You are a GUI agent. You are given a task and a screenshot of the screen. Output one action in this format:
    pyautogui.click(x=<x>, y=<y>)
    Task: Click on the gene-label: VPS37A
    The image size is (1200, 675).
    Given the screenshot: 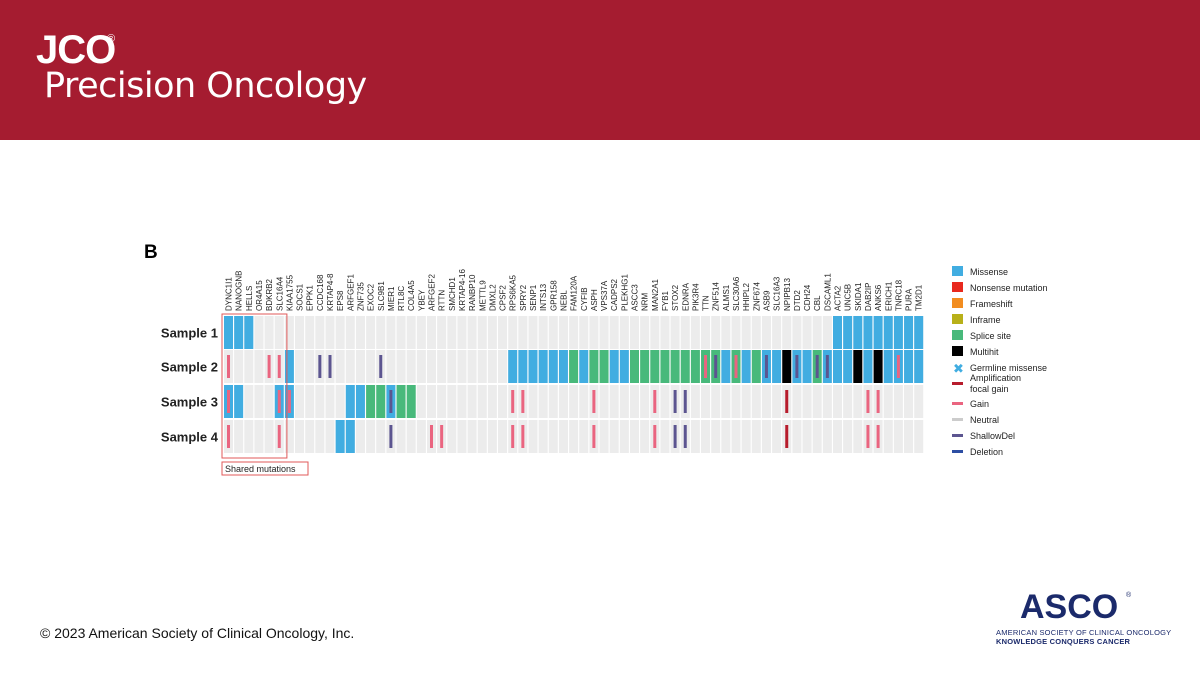 What is the action you would take?
    pyautogui.click(x=604, y=295)
    